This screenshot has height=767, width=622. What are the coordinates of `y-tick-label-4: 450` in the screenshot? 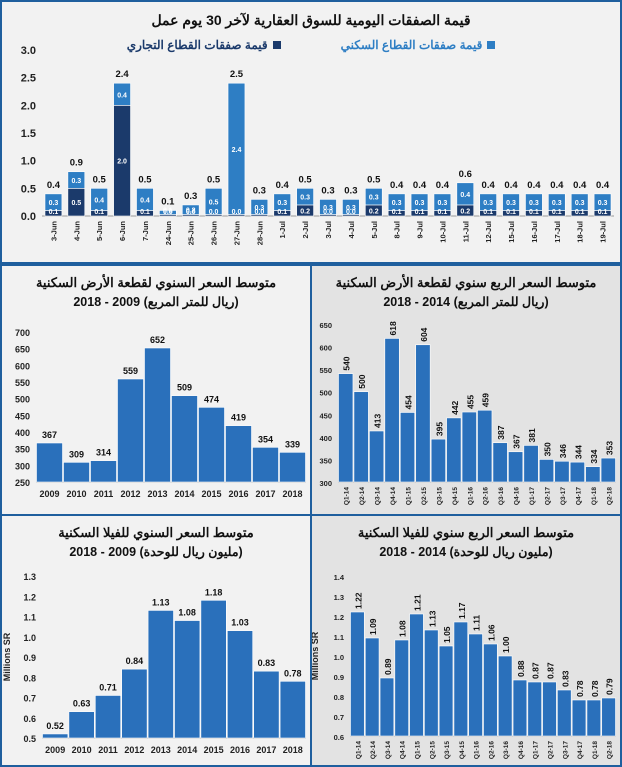 It's located at (22, 416).